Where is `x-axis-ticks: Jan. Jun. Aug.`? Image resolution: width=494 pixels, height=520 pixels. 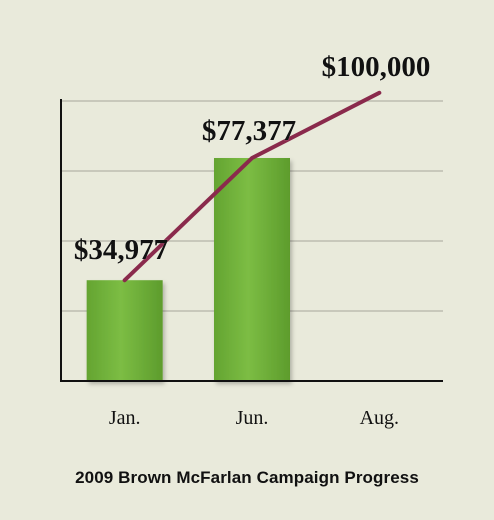 x-axis-ticks: Jan. Jun. Aug. is located at coordinates (254, 418).